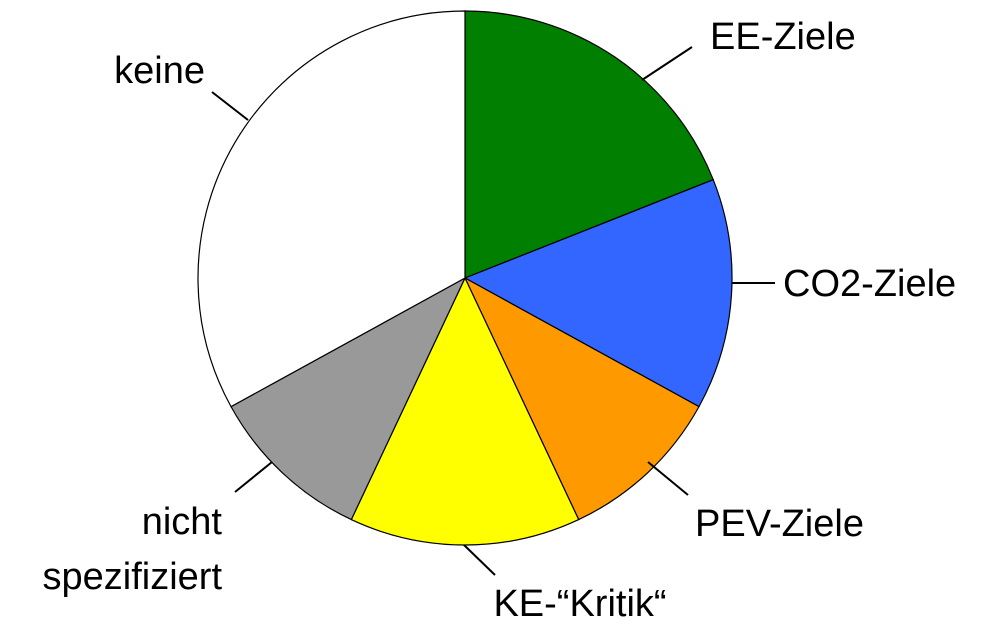 This screenshot has width=996, height=631. I want to click on slice-label: CO2-Ziele, so click(870, 284).